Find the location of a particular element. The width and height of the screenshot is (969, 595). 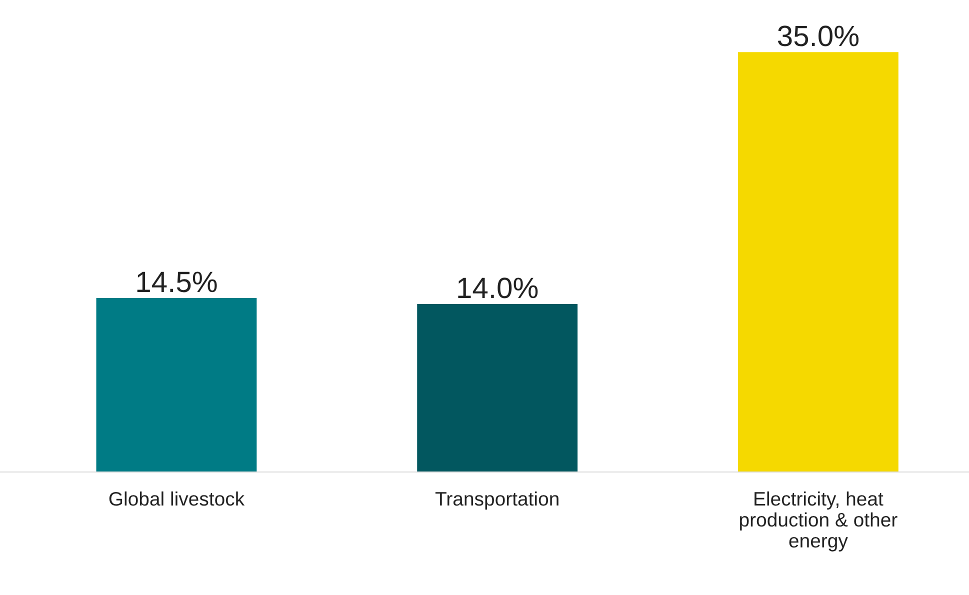

data-label: 14.0% is located at coordinates (498, 288).